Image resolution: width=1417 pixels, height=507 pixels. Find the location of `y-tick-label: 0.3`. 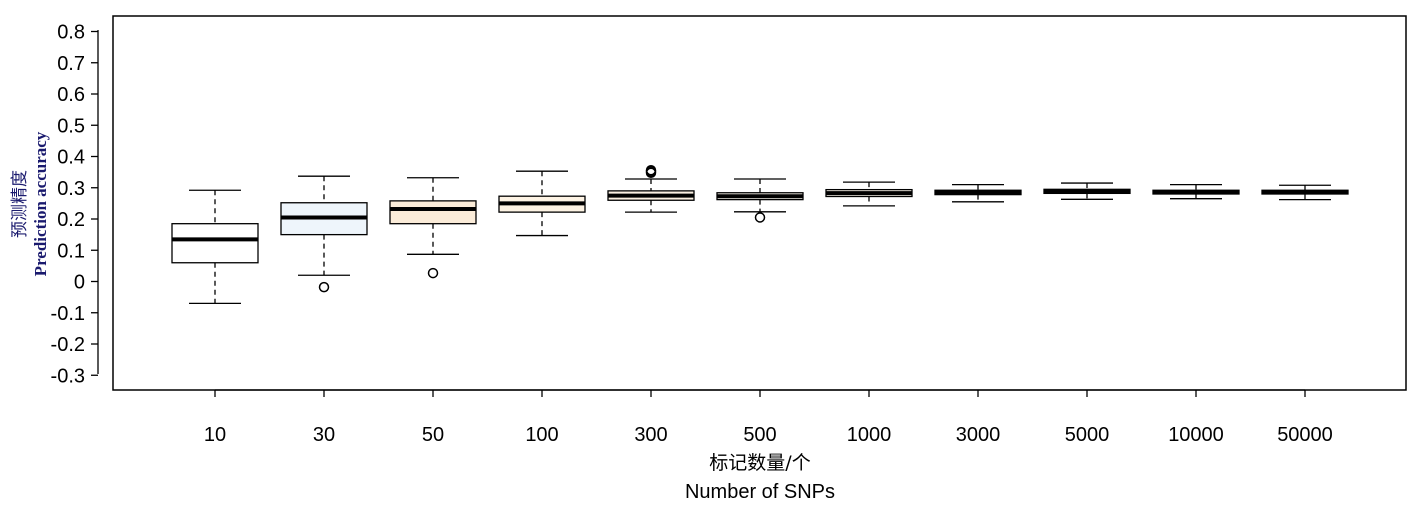

y-tick-label: 0.3 is located at coordinates (71, 189).